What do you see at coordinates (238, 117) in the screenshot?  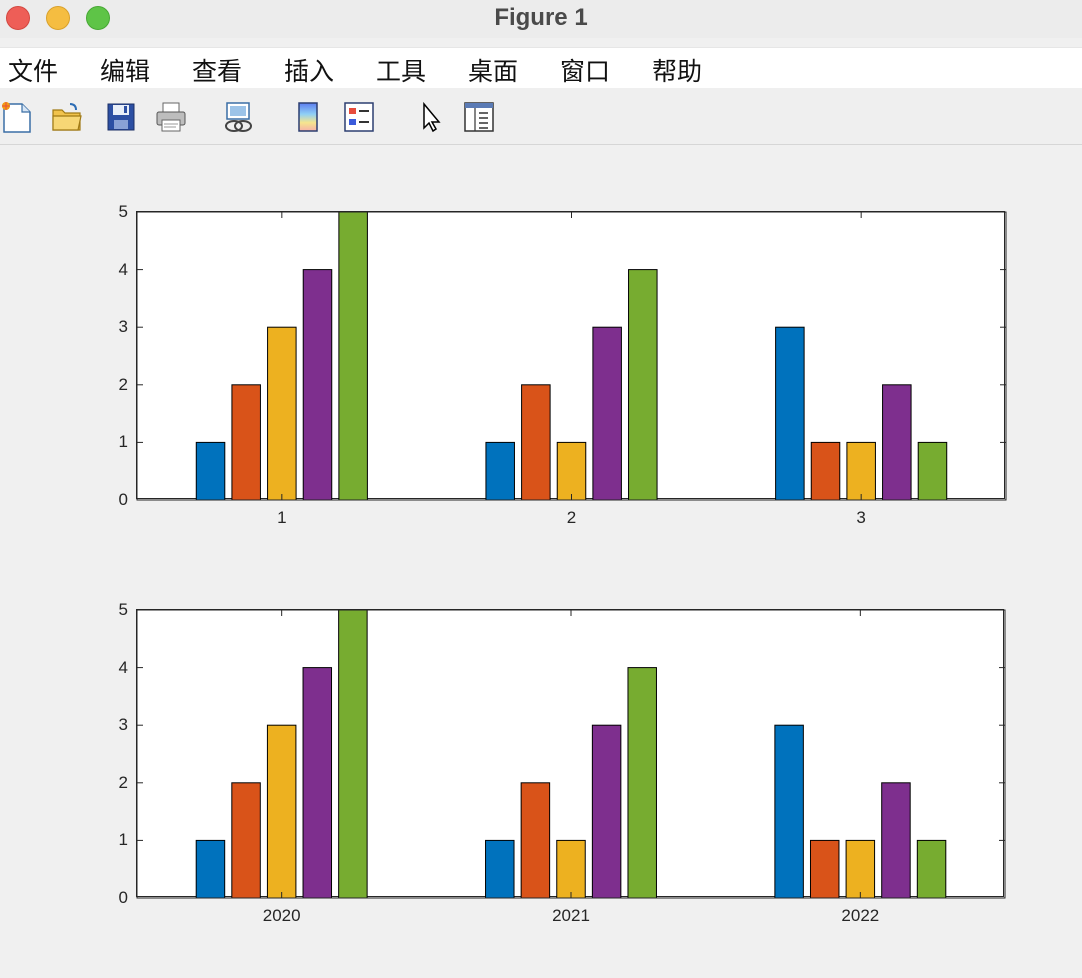 I see `link-icon` at bounding box center [238, 117].